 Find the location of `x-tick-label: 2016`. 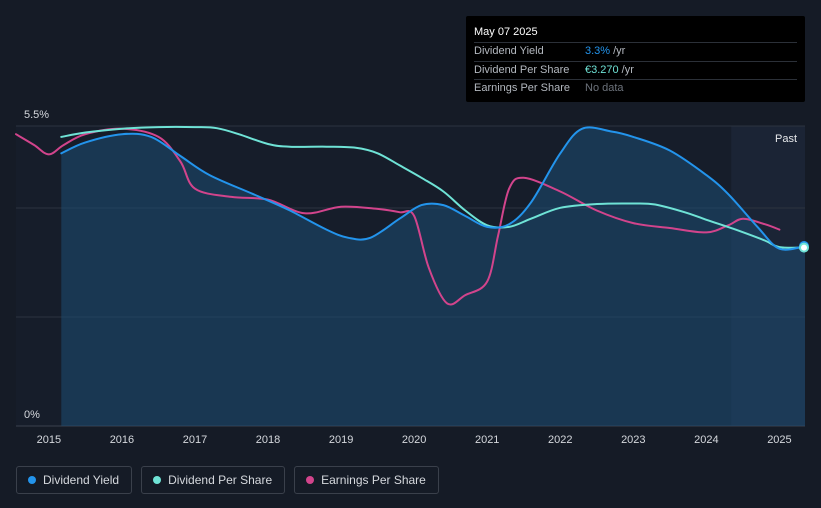

x-tick-label: 2016 is located at coordinates (122, 440).